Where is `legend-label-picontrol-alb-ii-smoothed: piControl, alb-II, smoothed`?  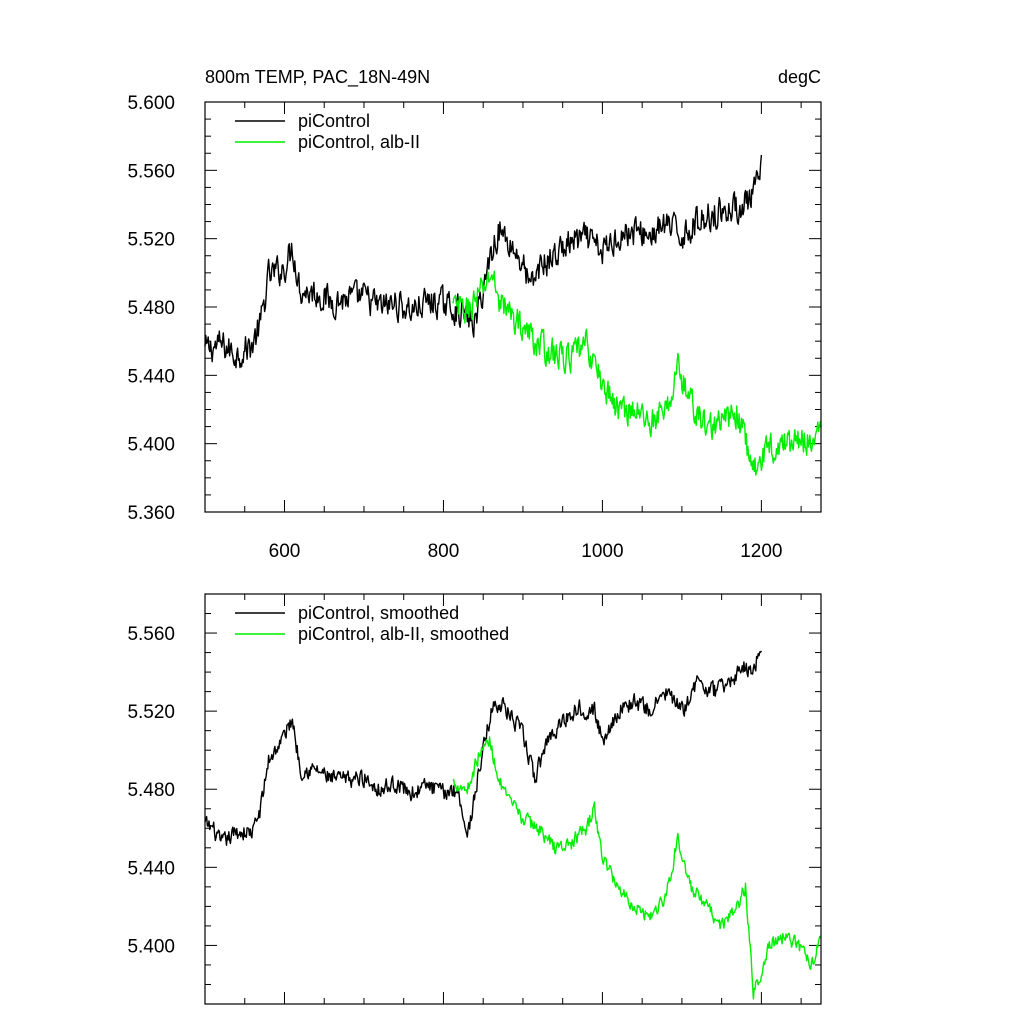 legend-label-picontrol-alb-ii-smoothed: piControl, alb-II, smoothed is located at coordinates (403, 634).